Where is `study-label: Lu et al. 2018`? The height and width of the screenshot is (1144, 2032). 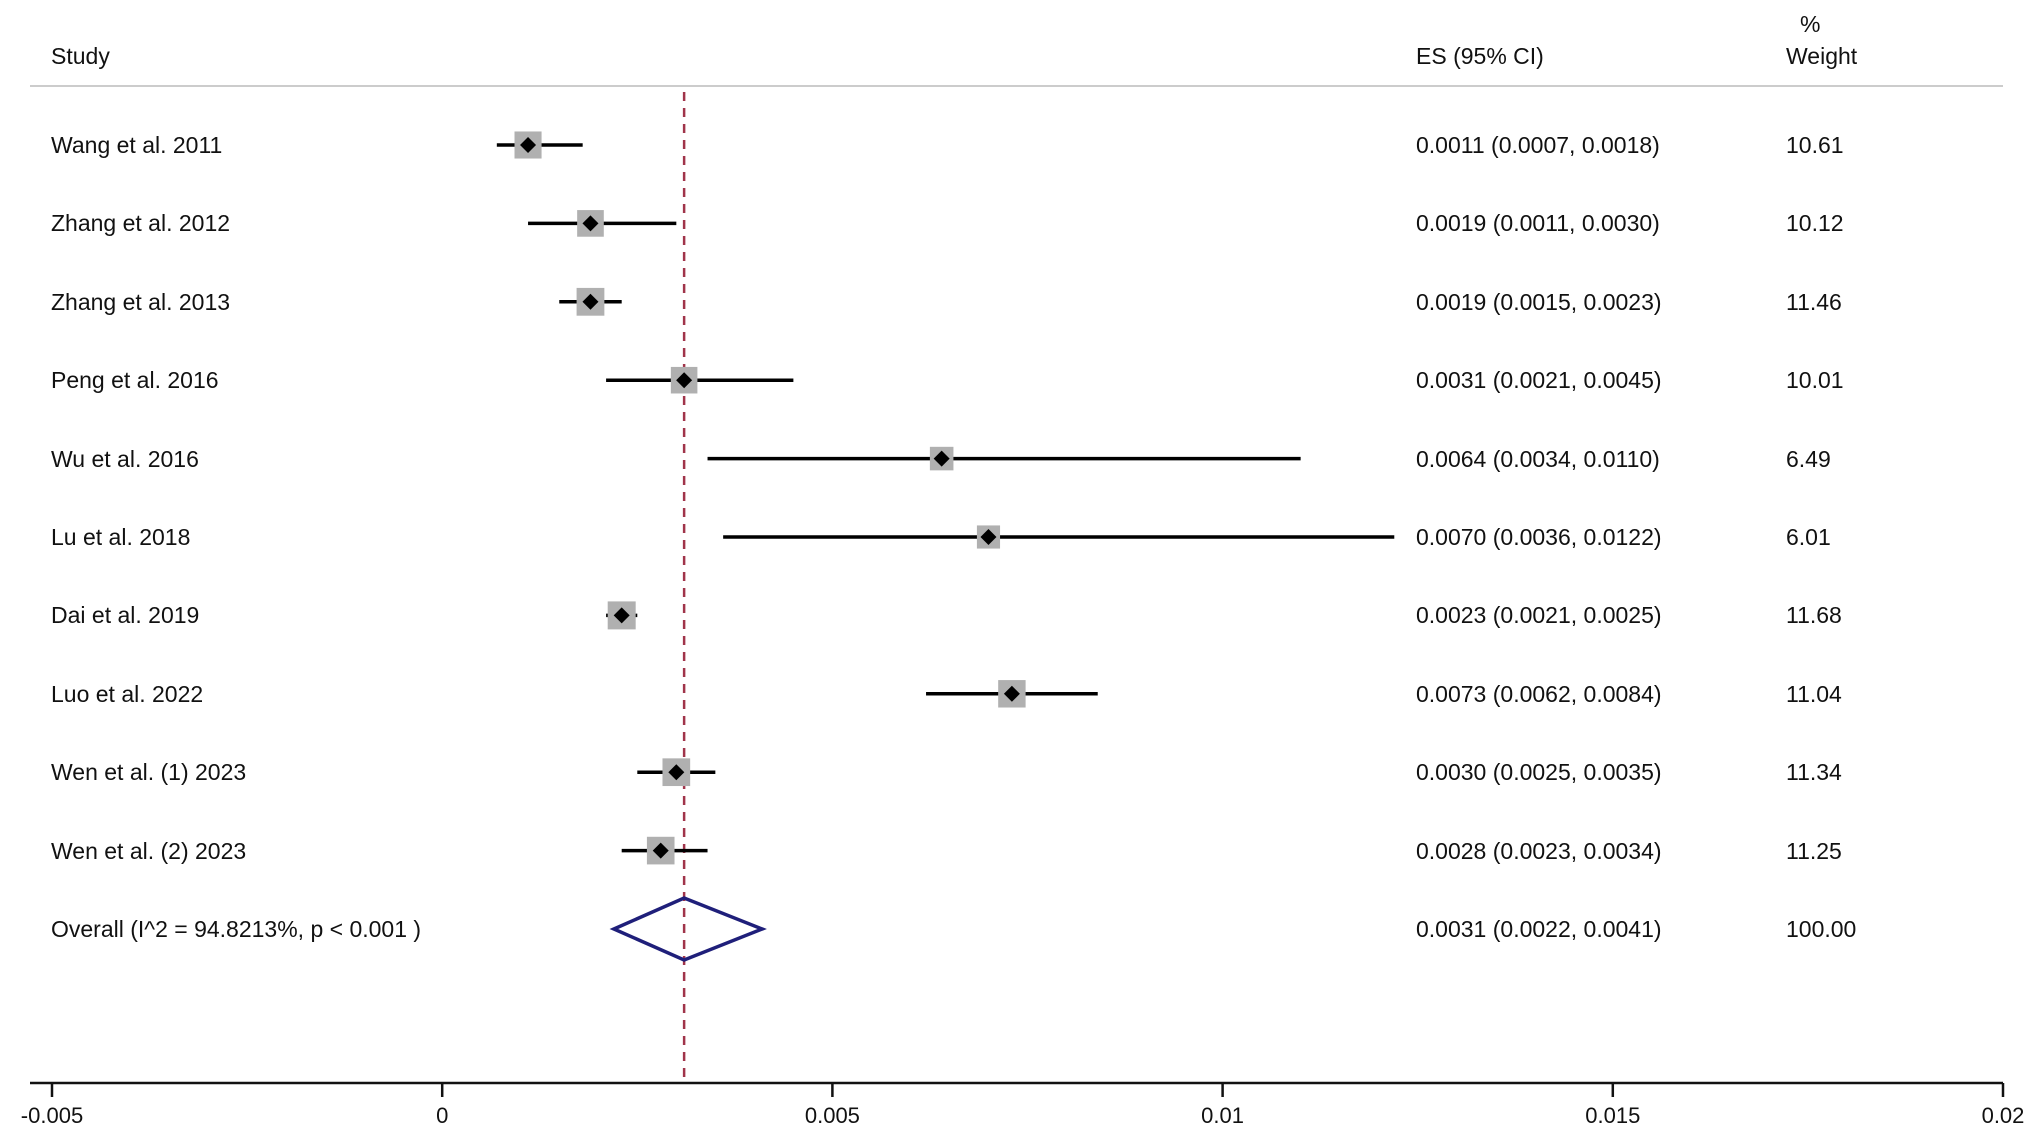 study-label: Lu et al. 2018 is located at coordinates (121, 537).